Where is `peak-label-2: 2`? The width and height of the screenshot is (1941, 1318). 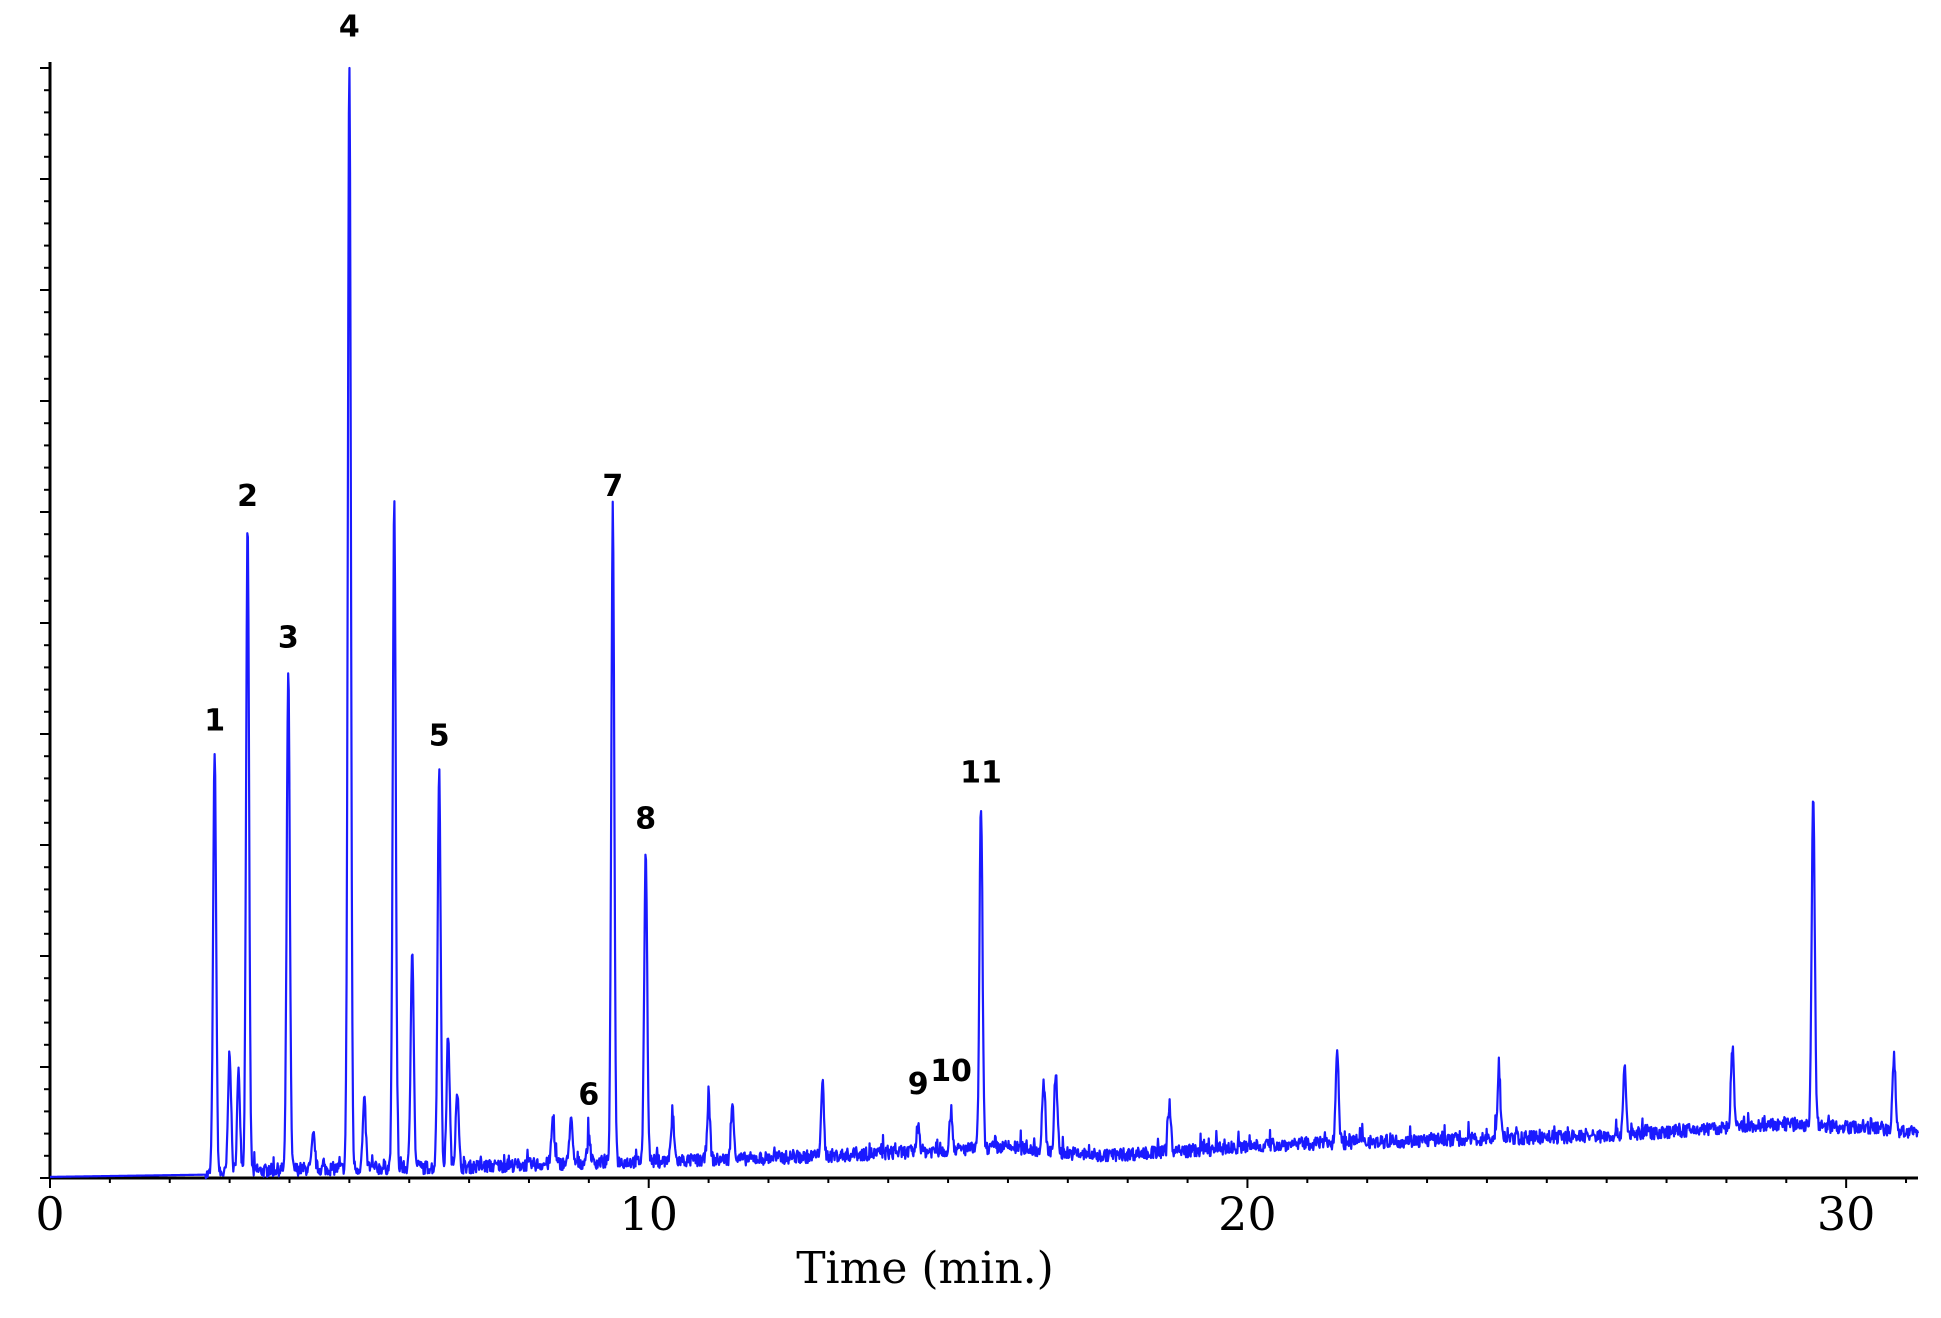 peak-label-2: 2 is located at coordinates (247, 496).